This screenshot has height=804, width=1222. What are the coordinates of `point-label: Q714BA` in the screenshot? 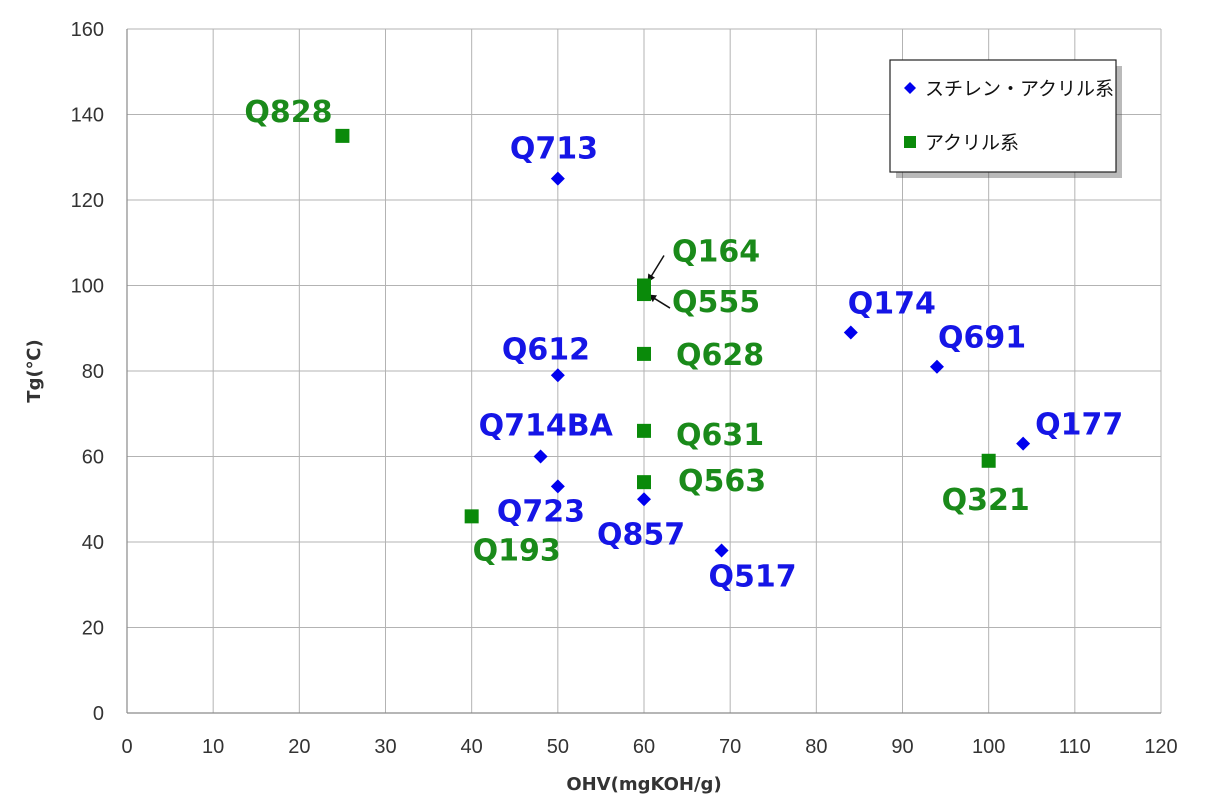 It's located at (546, 426).